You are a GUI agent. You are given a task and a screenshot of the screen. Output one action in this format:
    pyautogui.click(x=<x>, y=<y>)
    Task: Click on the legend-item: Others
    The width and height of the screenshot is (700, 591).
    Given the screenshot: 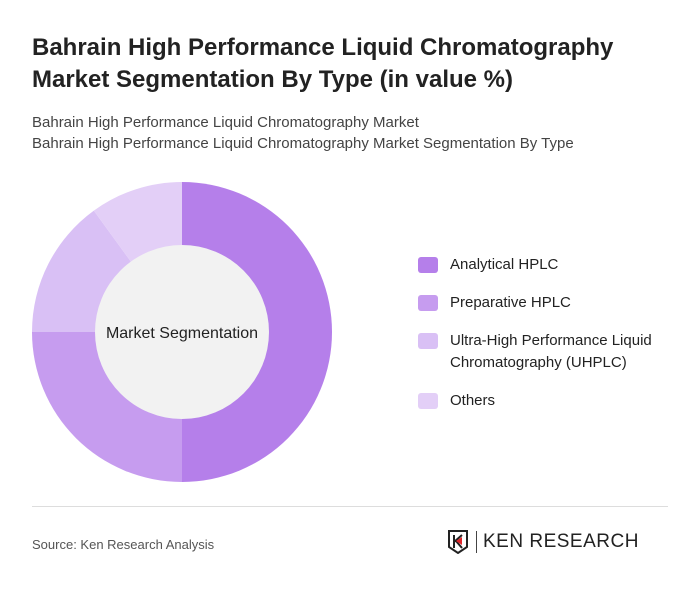 What is the action you would take?
    pyautogui.click(x=553, y=401)
    